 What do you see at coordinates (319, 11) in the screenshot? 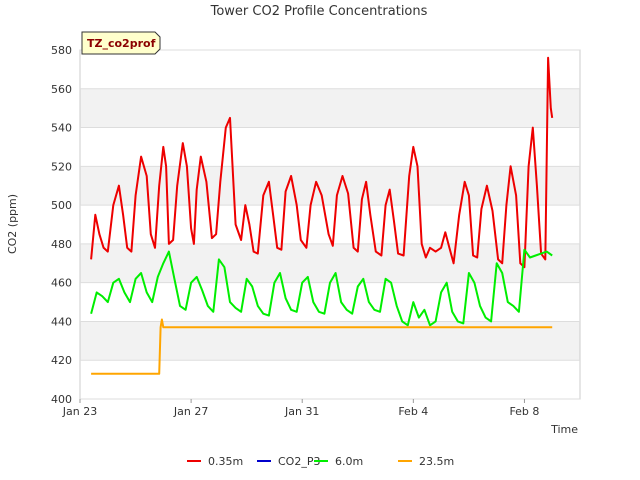
I see `chart-title: Tower CO2 Profile Concentrations` at bounding box center [319, 11].